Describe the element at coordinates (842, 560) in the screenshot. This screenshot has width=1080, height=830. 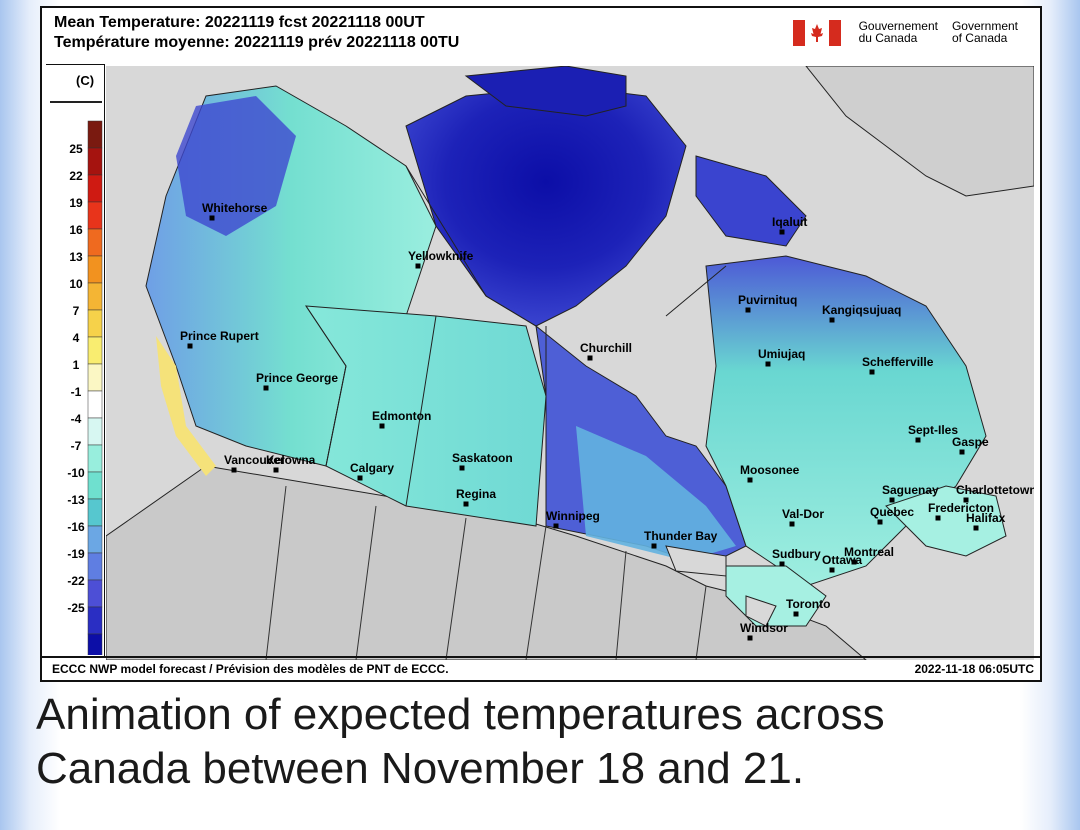
I see `city-label: Ottawa` at that location.